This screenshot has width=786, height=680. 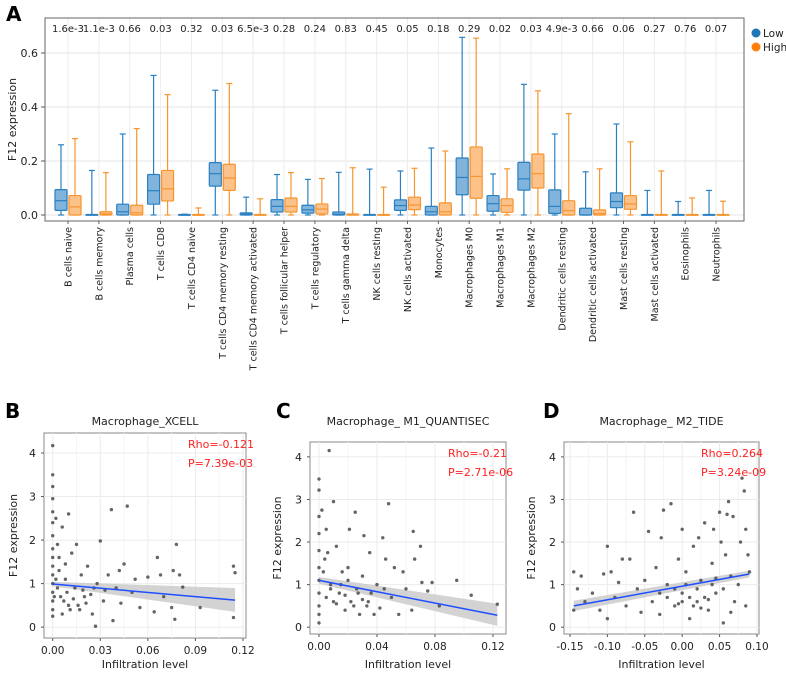 What do you see at coordinates (283, 411) in the screenshot?
I see `panel-label-c: C` at bounding box center [283, 411].